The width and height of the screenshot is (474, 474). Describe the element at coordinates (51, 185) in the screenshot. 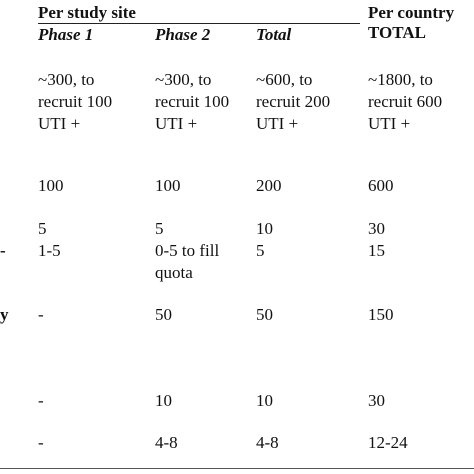

I see `row-1-phase1-cell: 100` at that location.